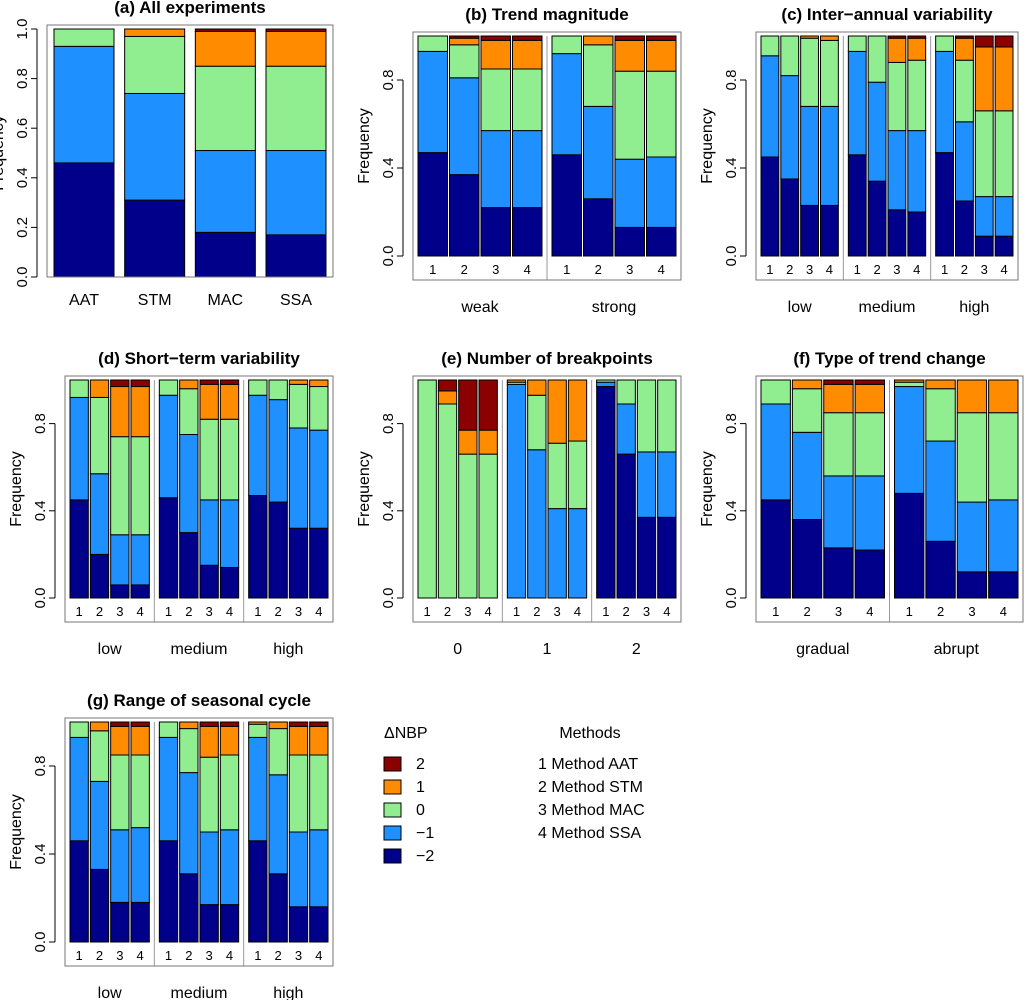 The image size is (1026, 1000). I want to click on y-tick-label: 0.8, so click(40, 423).